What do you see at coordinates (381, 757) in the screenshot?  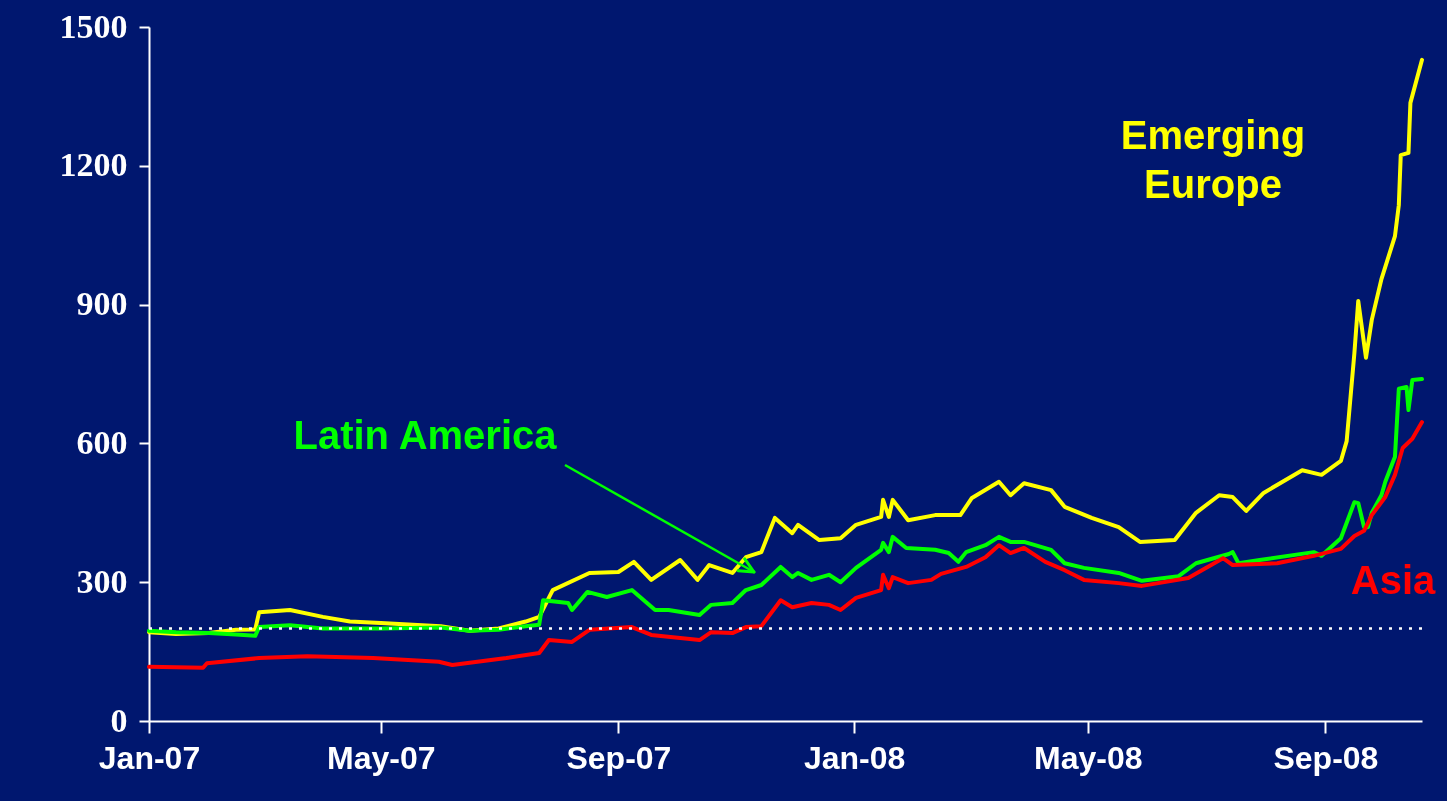 I see `x-tick-label: May-07` at bounding box center [381, 757].